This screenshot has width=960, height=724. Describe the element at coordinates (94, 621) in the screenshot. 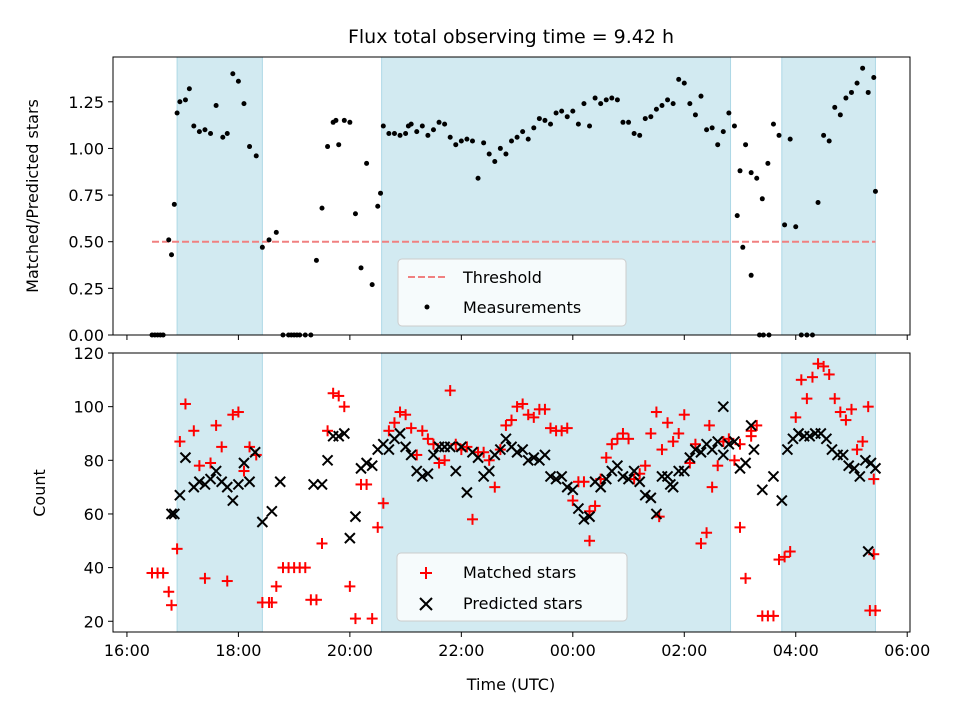

I see `bottom-y-tick-label: 20` at that location.